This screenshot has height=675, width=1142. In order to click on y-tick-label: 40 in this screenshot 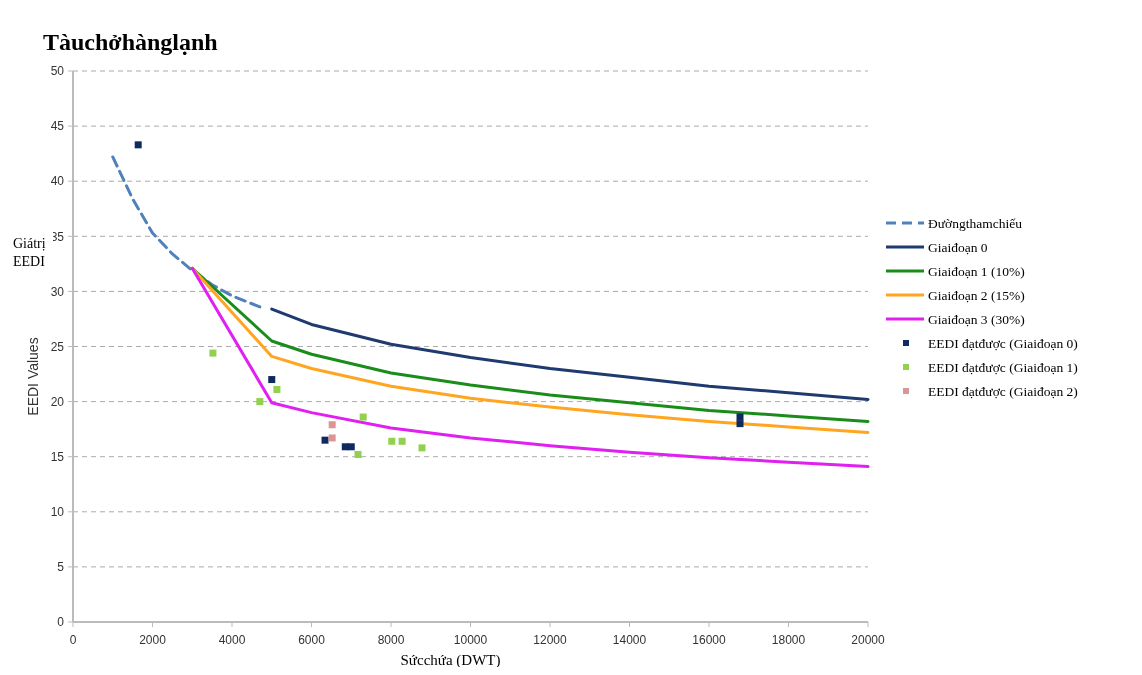, I will do `click(57, 181)`.